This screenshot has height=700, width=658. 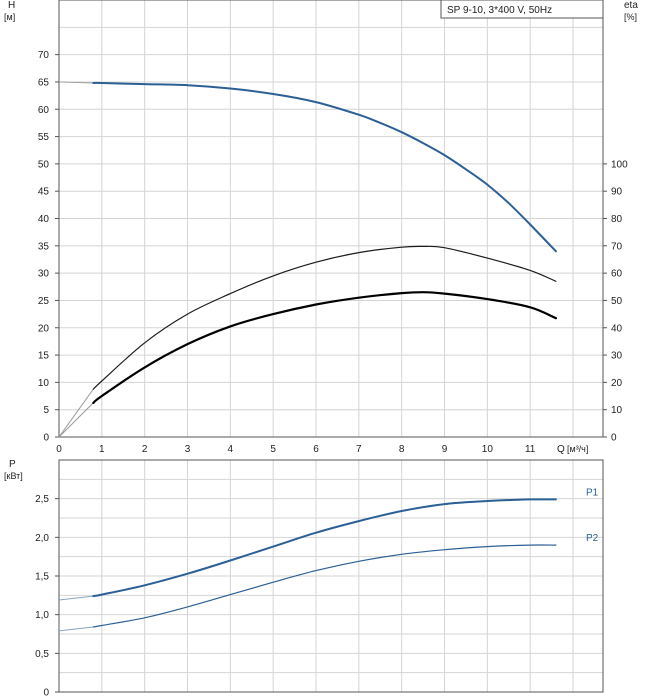 I want to click on q-tick-labels: 0 1 2 3 4 5 6 7 8 9 10 11, so click(x=296, y=449).